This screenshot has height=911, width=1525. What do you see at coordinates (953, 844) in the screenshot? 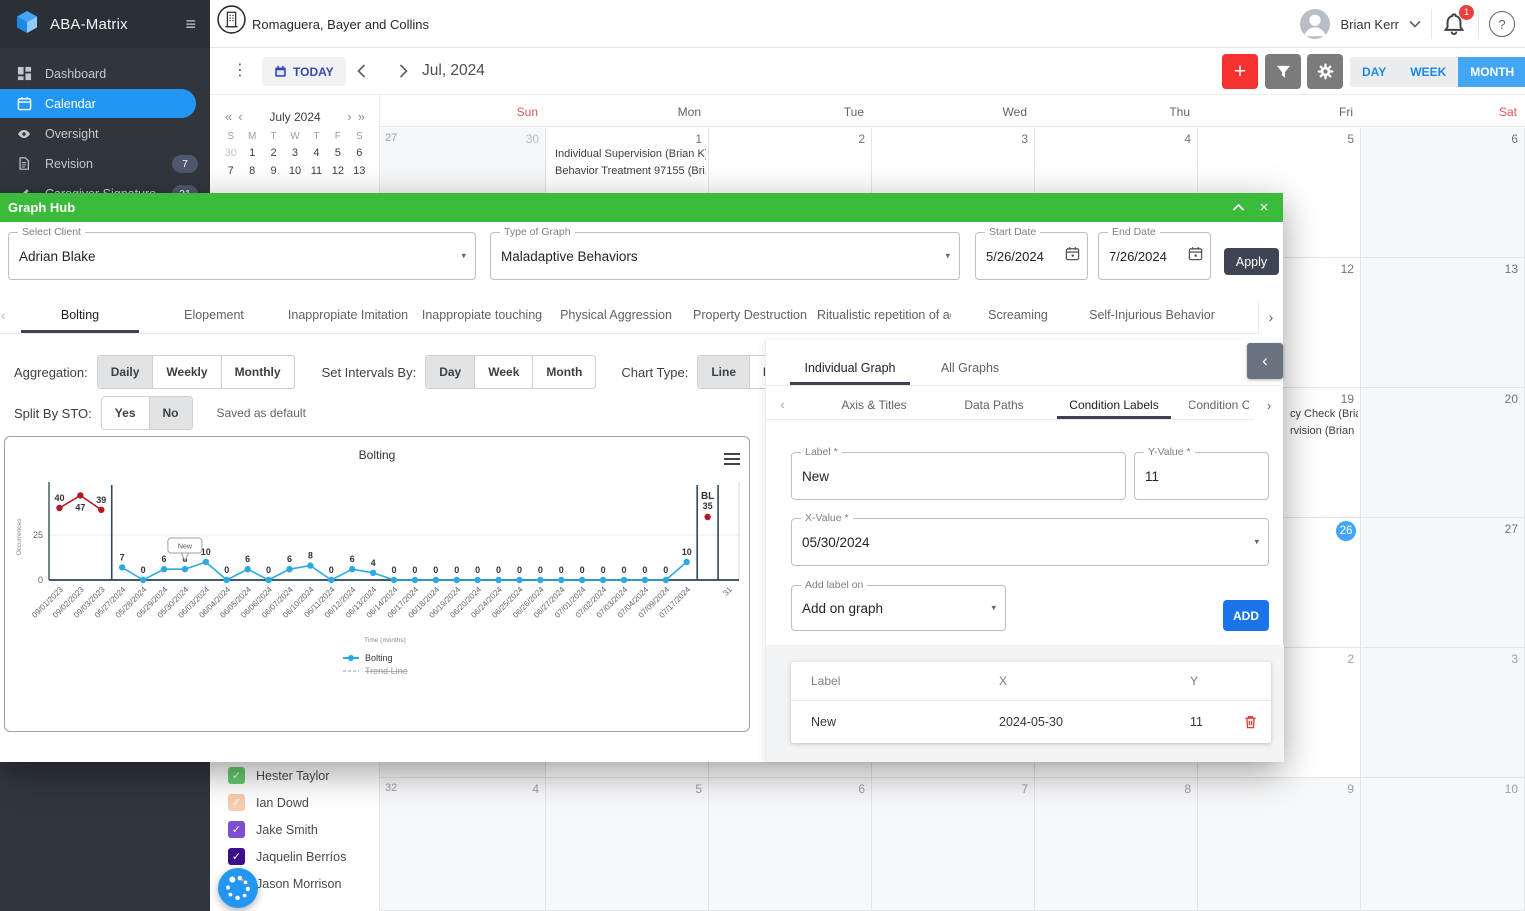
I see `calendar-cell: 7` at bounding box center [953, 844].